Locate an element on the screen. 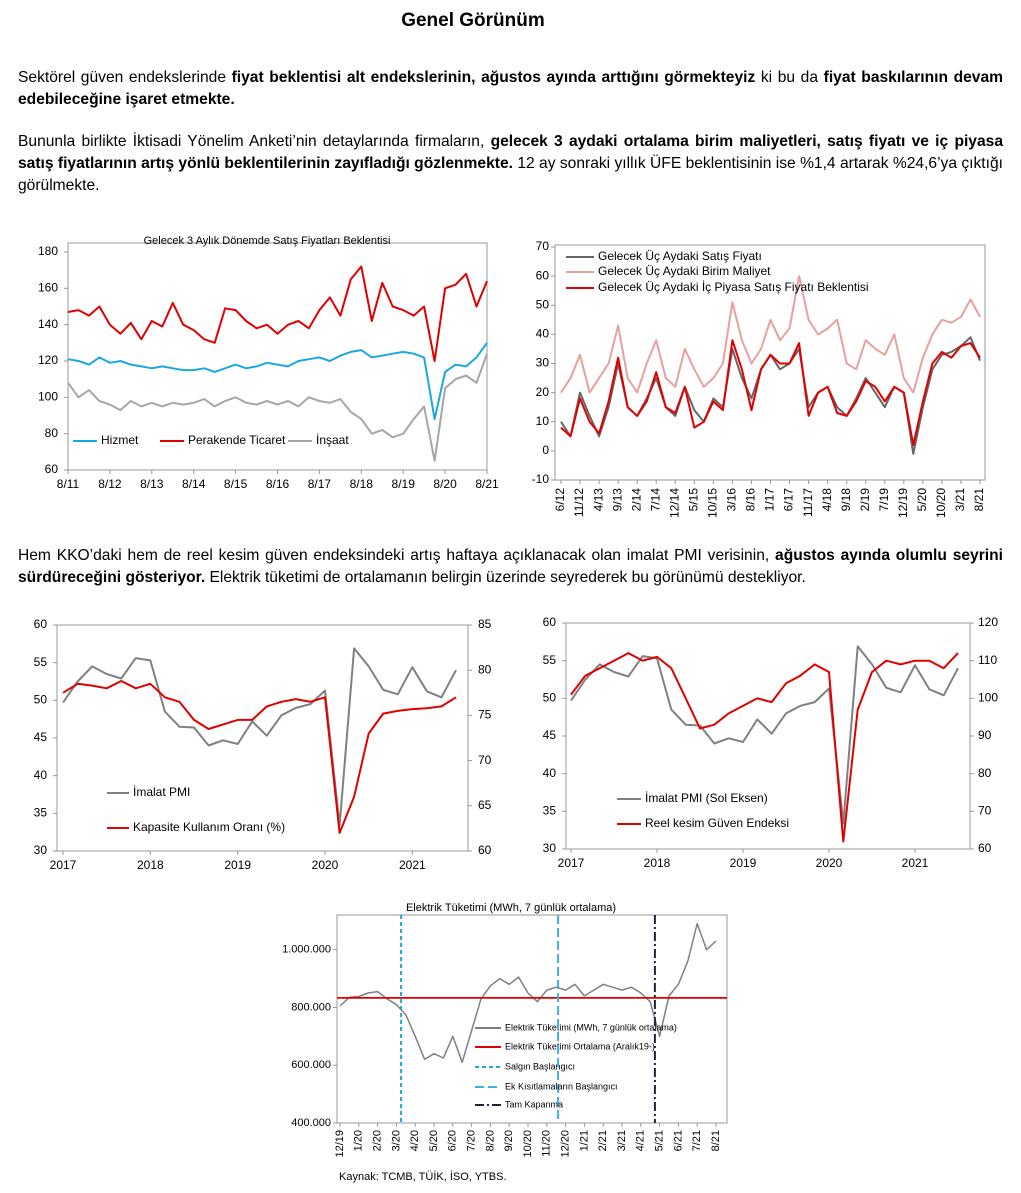 Image resolution: width=1021 pixels, height=1193 pixels. y-tick-label: 120 is located at coordinates (48, 360).